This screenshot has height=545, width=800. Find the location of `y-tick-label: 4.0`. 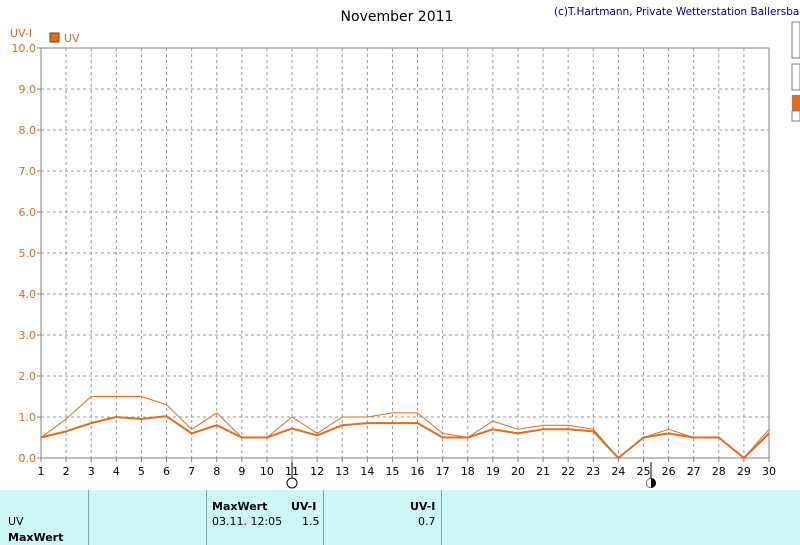

y-tick-label: 4.0 is located at coordinates (28, 294).